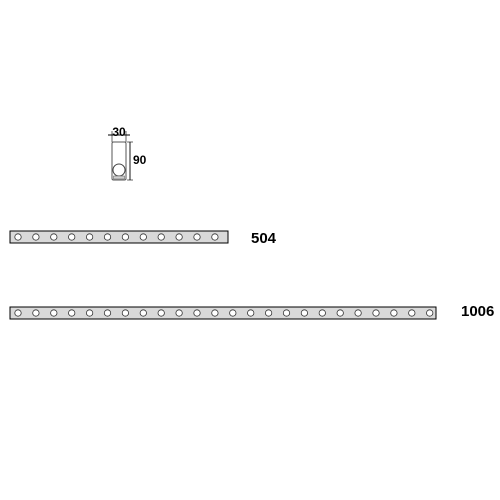 The height and width of the screenshot is (500, 500). Describe the element at coordinates (119, 170) in the screenshot. I see `profile-lens` at that location.